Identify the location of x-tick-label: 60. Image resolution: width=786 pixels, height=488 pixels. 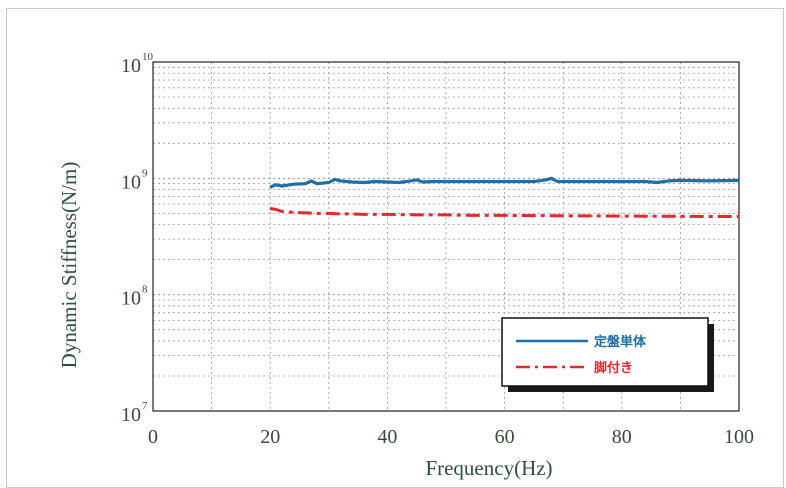
(505, 437).